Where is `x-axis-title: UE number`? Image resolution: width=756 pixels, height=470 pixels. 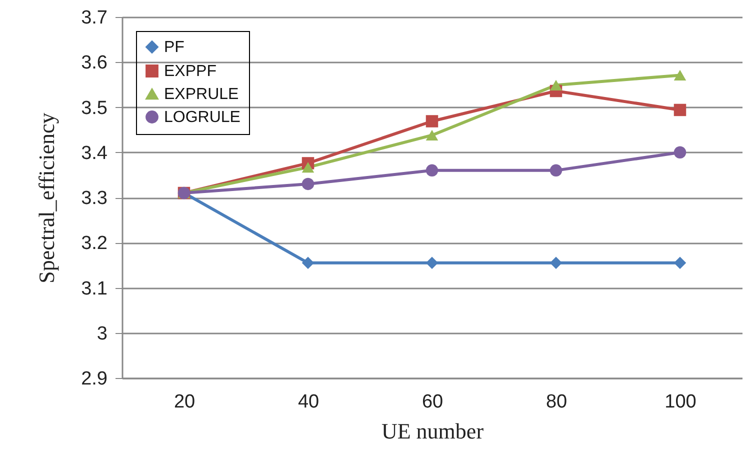 x-axis-title: UE number is located at coordinates (432, 431).